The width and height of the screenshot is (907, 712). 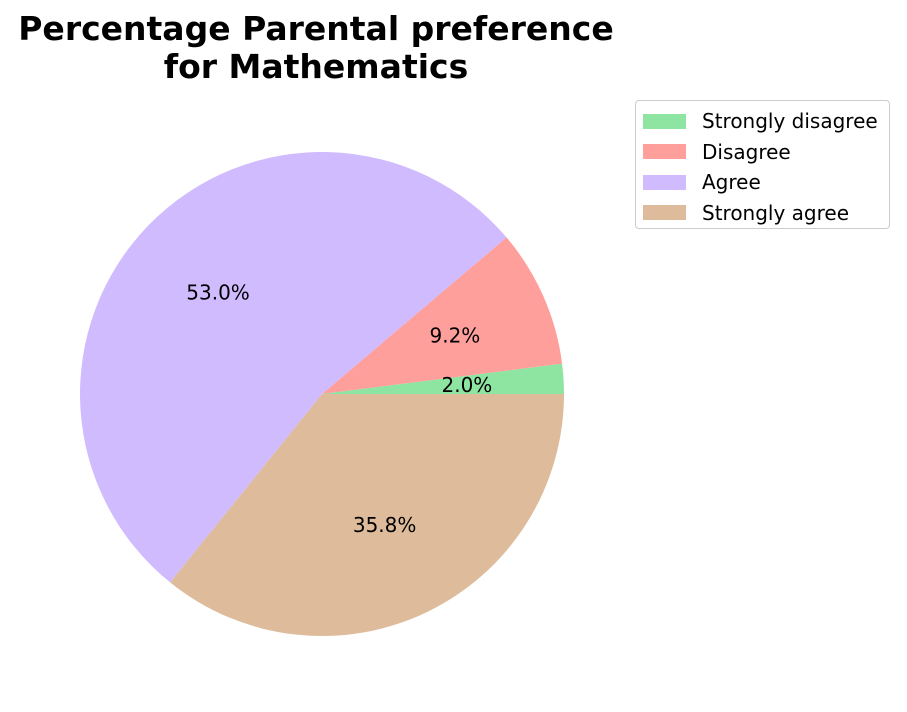 What do you see at coordinates (776, 212) in the screenshot?
I see `legend-label: Strongly agree` at bounding box center [776, 212].